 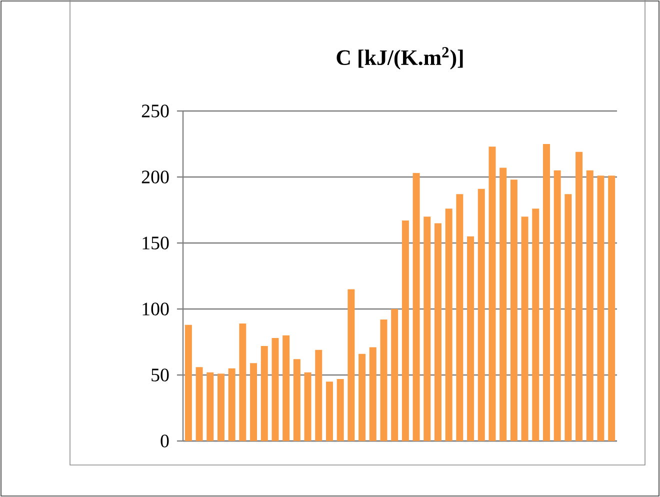 I want to click on y-tick-label: 50, so click(x=160, y=375).